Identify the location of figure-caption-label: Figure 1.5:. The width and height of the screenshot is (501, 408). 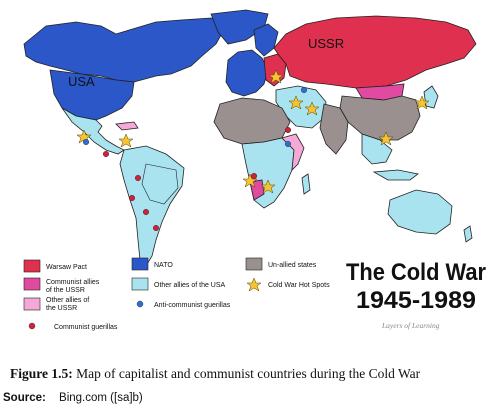
(41, 373).